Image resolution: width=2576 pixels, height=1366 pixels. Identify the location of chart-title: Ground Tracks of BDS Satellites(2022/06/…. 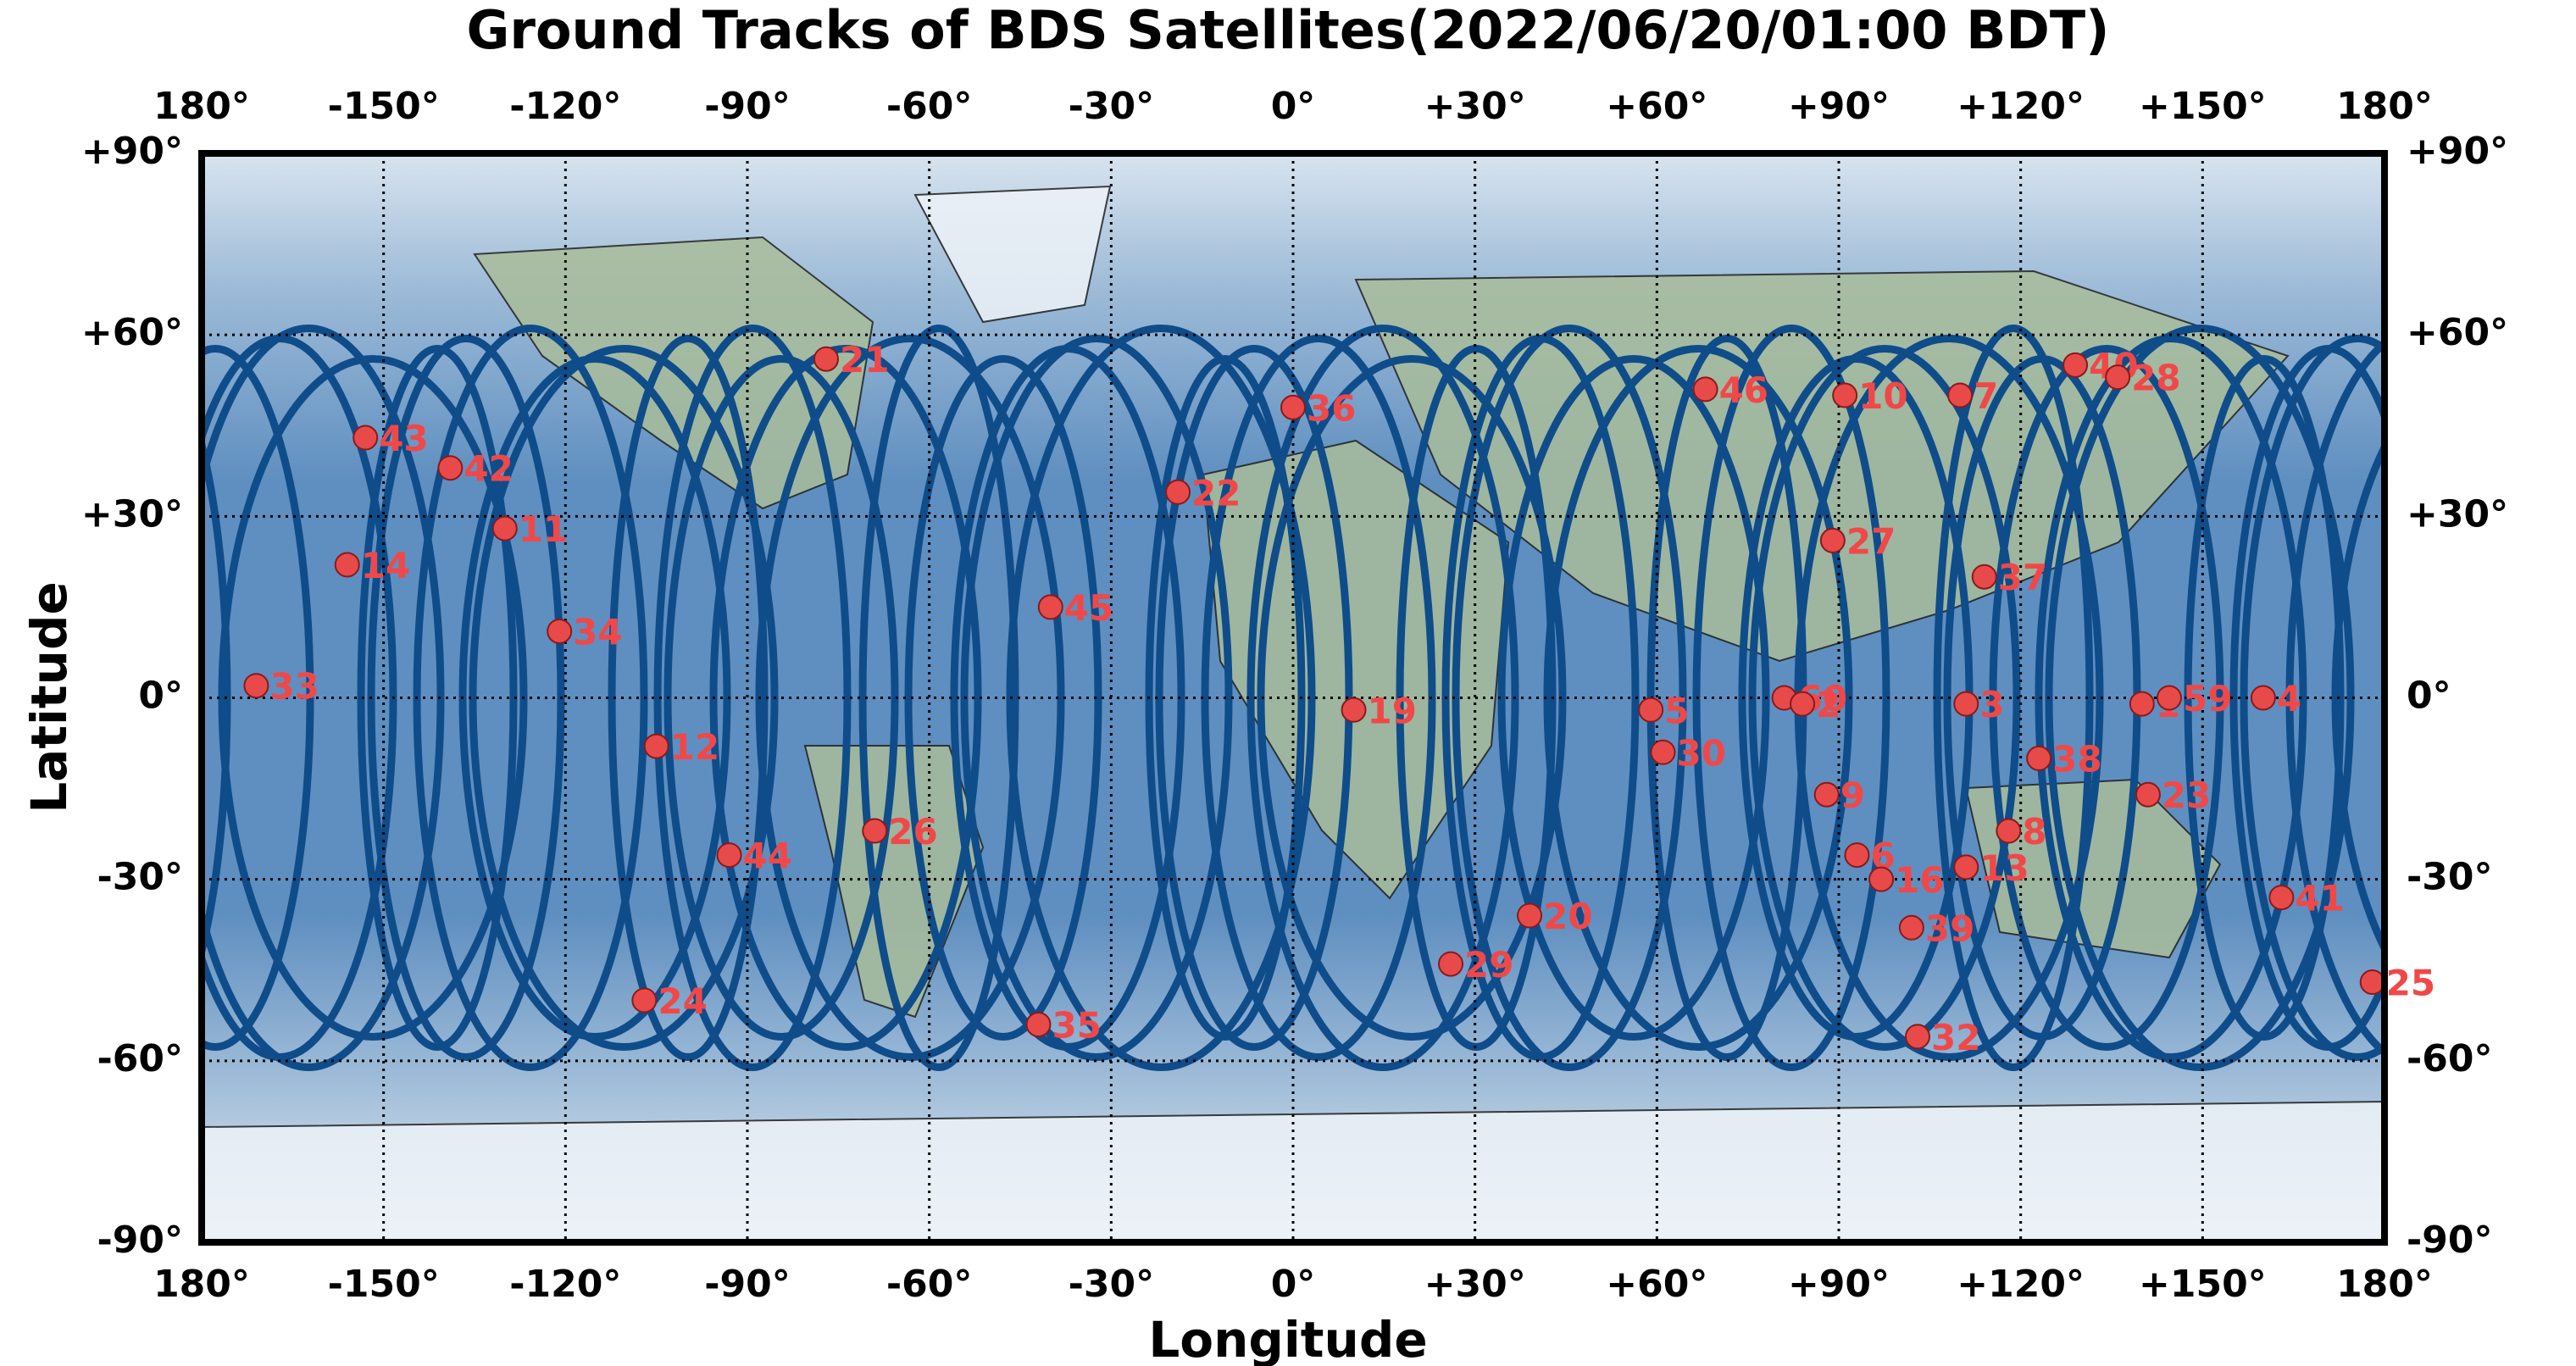
(1288, 30).